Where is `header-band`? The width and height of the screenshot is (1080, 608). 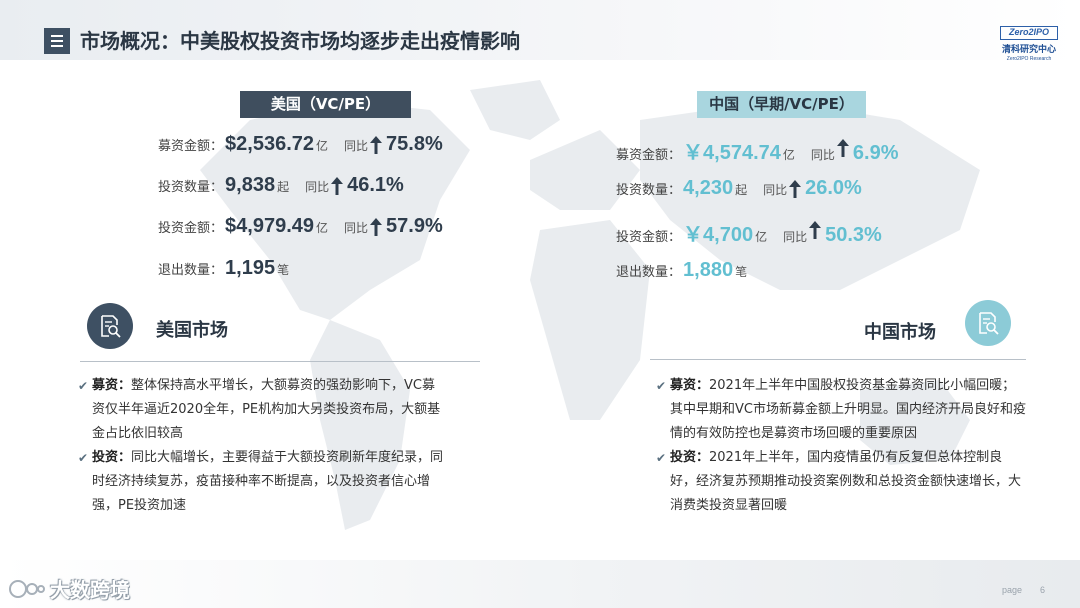
header-band is located at coordinates (540, 30).